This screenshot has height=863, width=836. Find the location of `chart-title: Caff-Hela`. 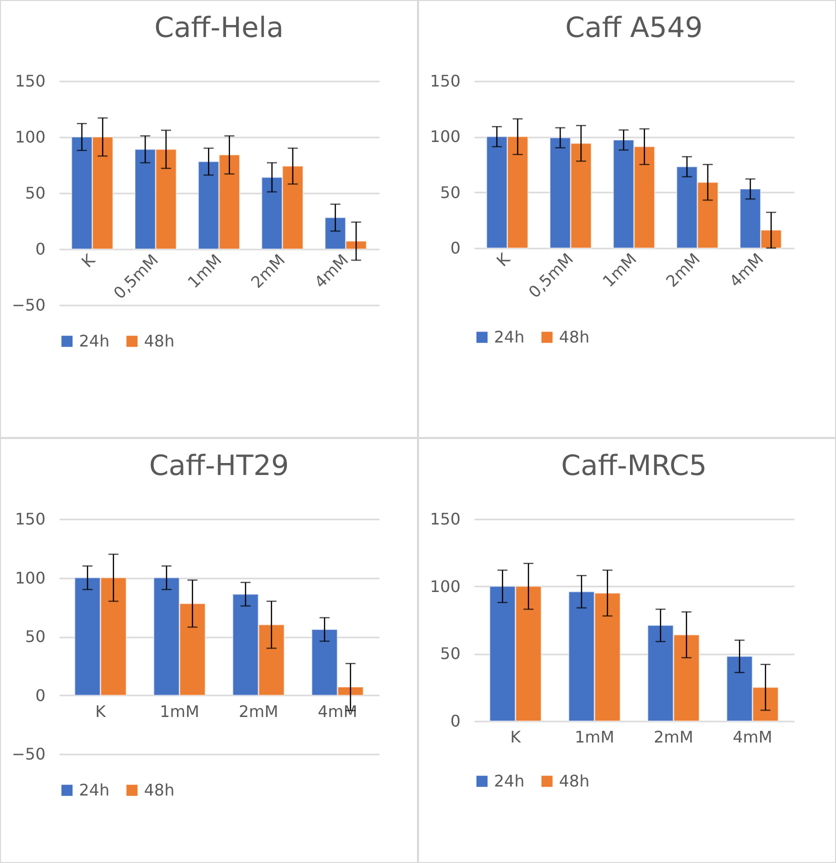

chart-title: Caff-Hela is located at coordinates (219, 27).